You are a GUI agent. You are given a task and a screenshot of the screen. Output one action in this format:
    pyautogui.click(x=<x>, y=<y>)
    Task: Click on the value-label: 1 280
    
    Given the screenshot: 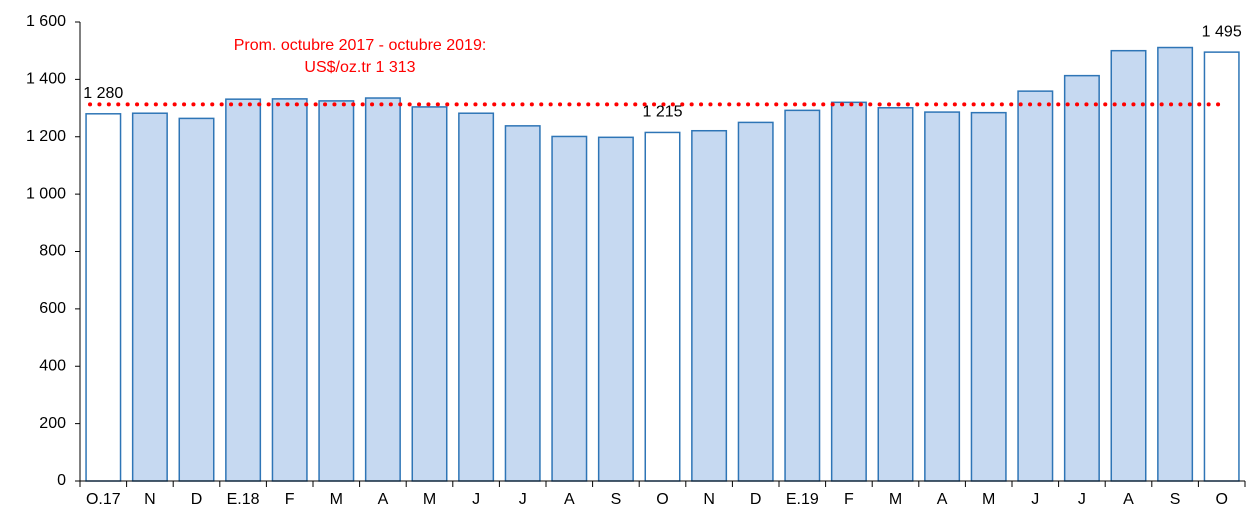 What is the action you would take?
    pyautogui.click(x=103, y=93)
    